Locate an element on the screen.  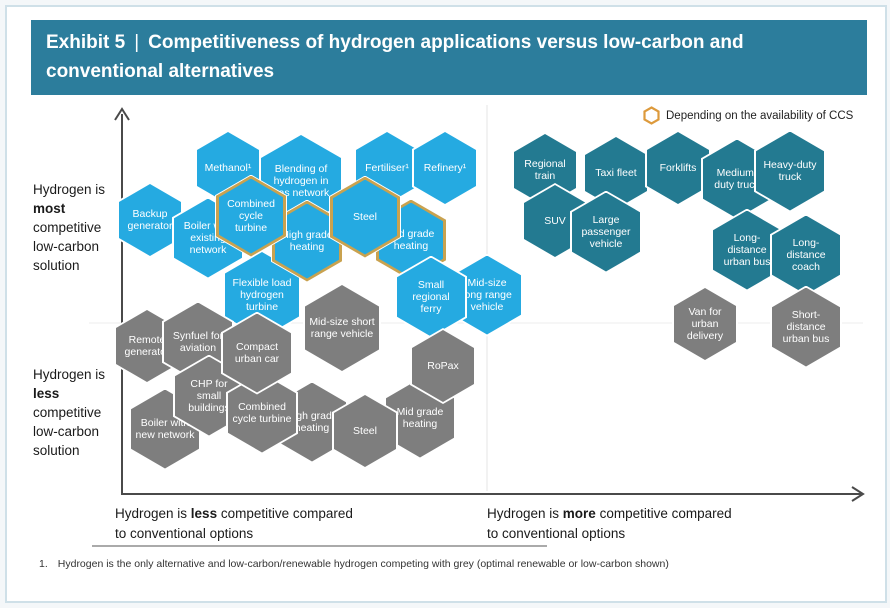
hex-label: Van for urban delivery is located at coordinates (705, 324).